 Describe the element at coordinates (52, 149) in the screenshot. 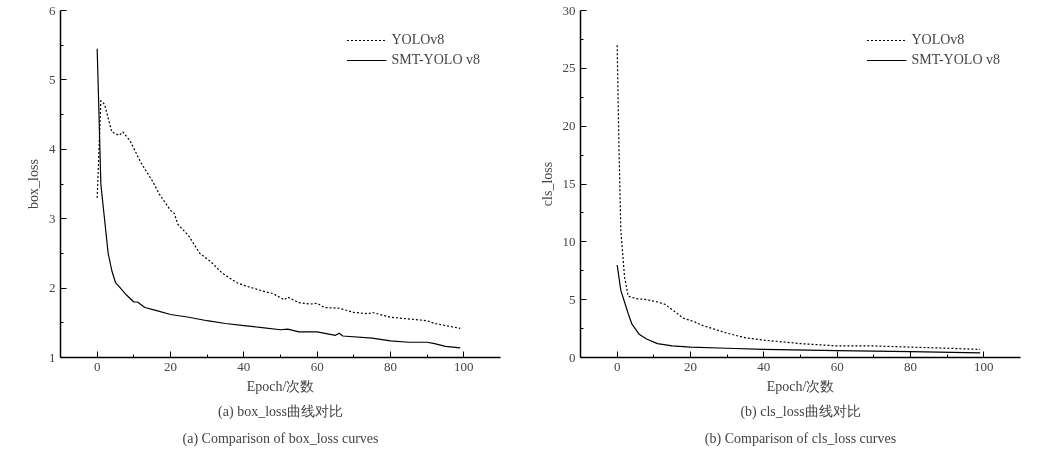

I see `y-tick-label: 4` at that location.